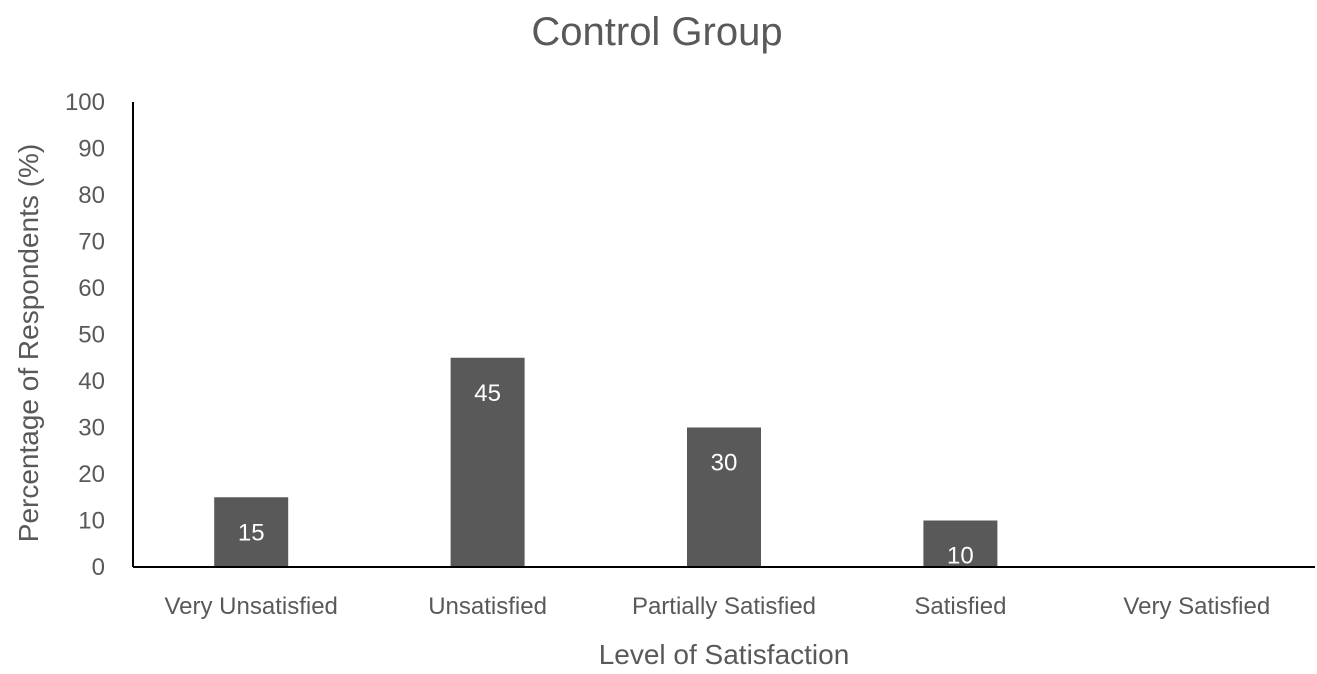 This screenshot has width=1317, height=674. I want to click on x-category-label: Very Unsatisfied, so click(250, 606).